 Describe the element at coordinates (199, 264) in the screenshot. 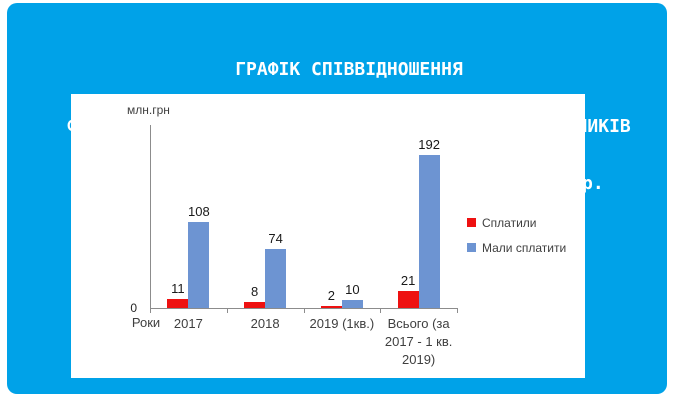

I see `bar-expected-2017` at that location.